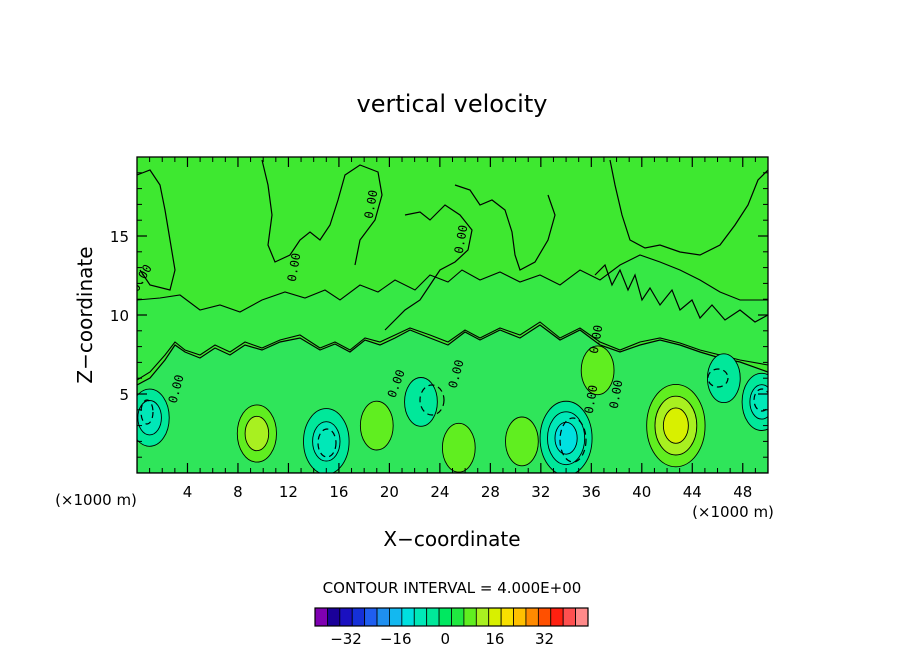  I want to click on x-axis-label: X−coordinate, so click(451, 539).